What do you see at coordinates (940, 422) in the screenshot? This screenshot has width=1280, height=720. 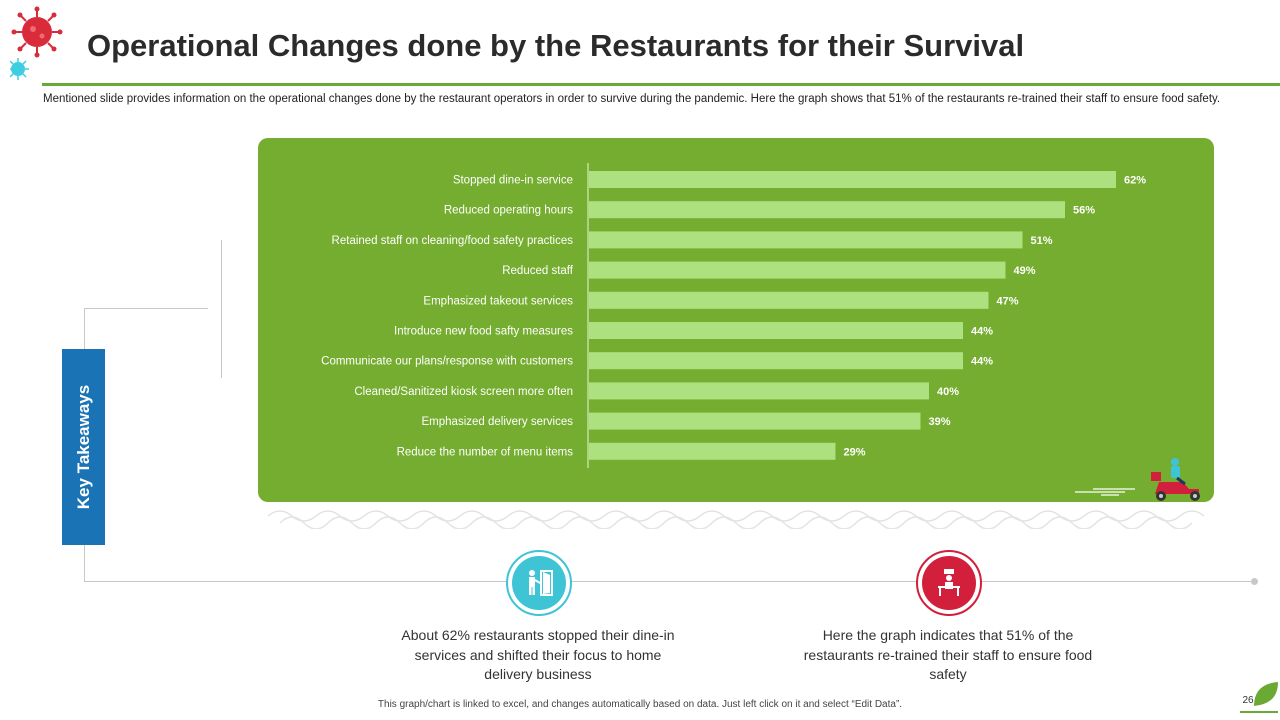 I see `value-label: 39%` at bounding box center [940, 422].